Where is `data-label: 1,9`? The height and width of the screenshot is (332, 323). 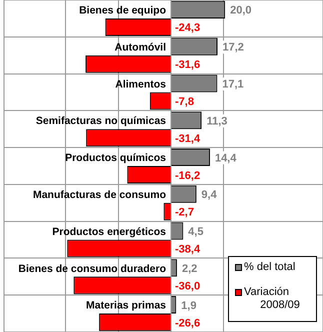
data-label: 1,9 is located at coordinates (188, 306).